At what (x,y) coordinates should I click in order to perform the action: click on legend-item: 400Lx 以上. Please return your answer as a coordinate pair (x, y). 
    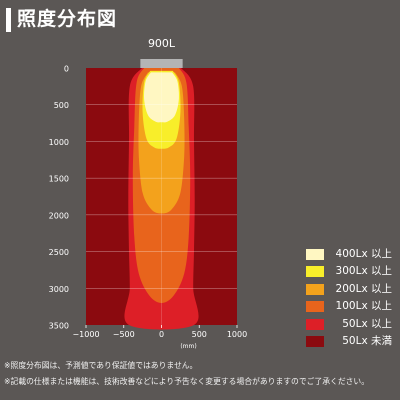
    Looking at the image, I should click on (351, 254).